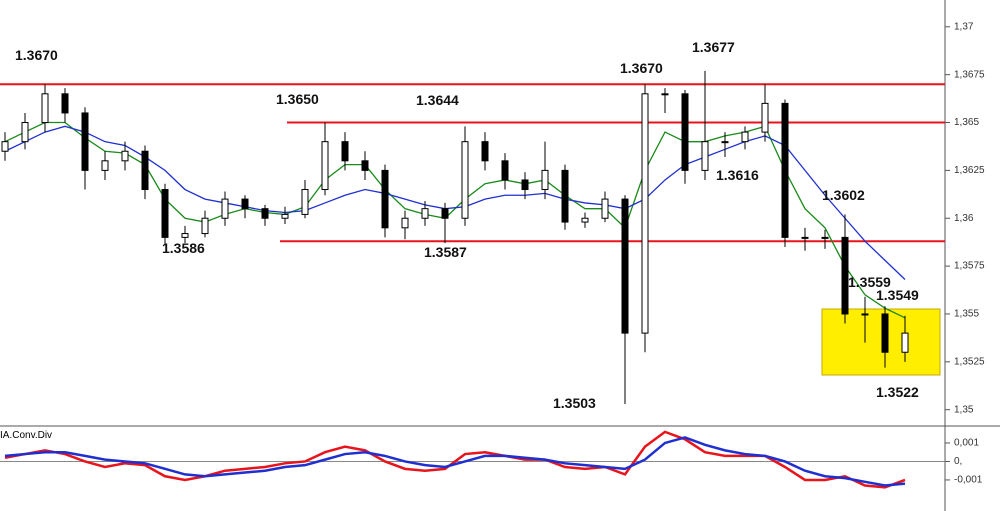 The image size is (1000, 511). I want to click on y-tick-label: 1,37, so click(964, 26).